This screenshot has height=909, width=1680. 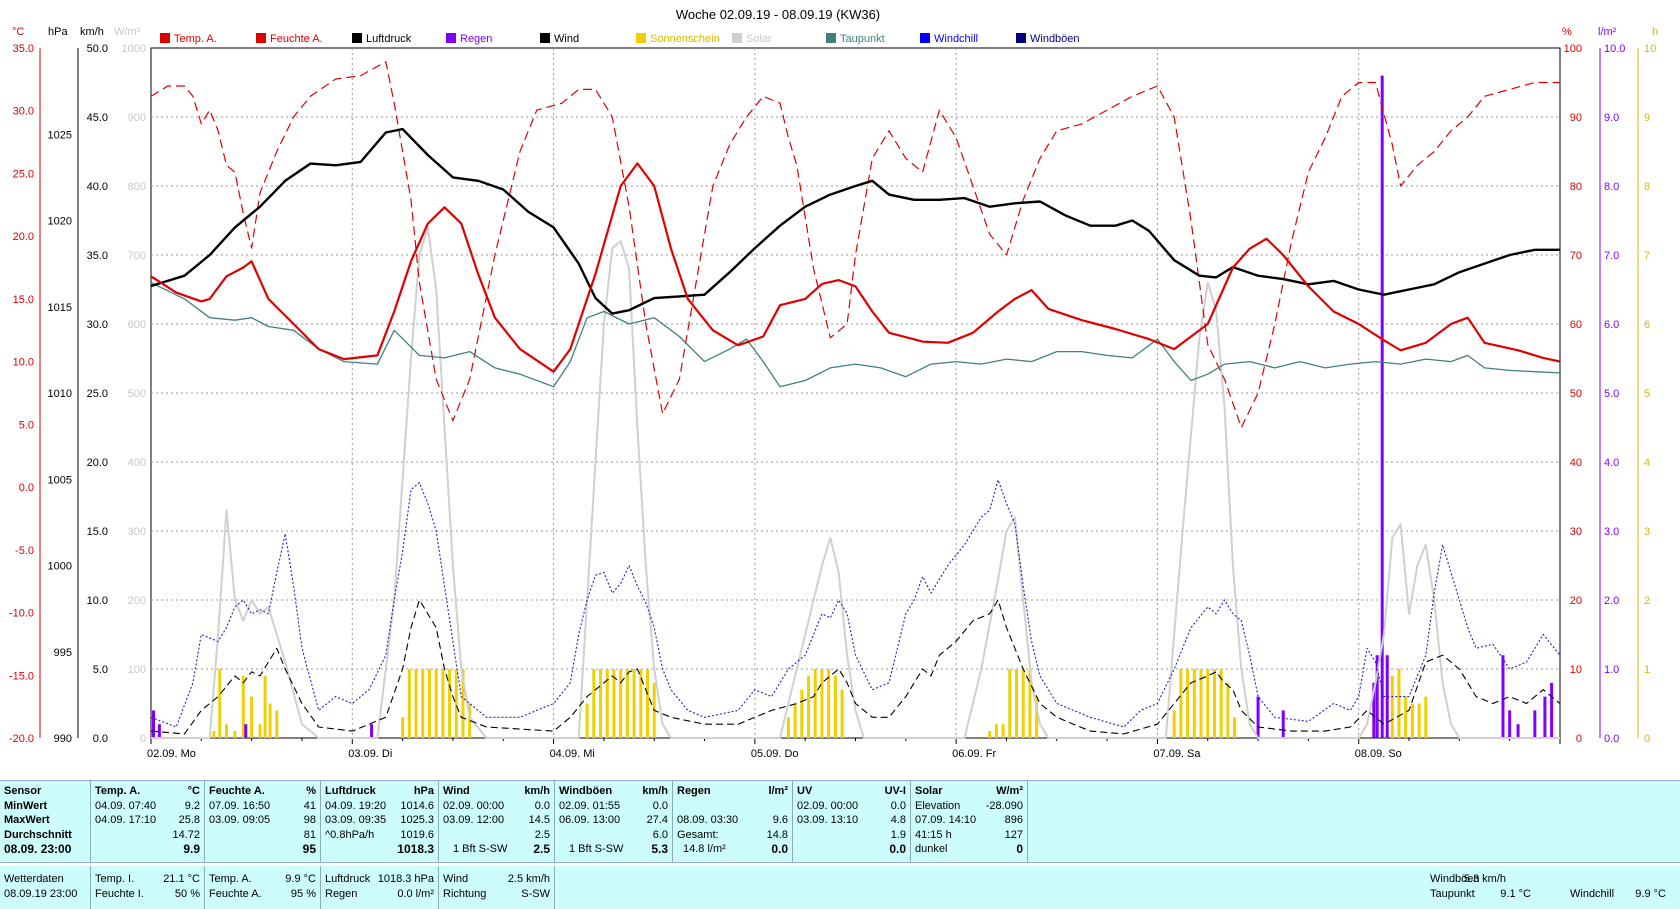 I want to click on wind-header: Wind, so click(x=456, y=791).